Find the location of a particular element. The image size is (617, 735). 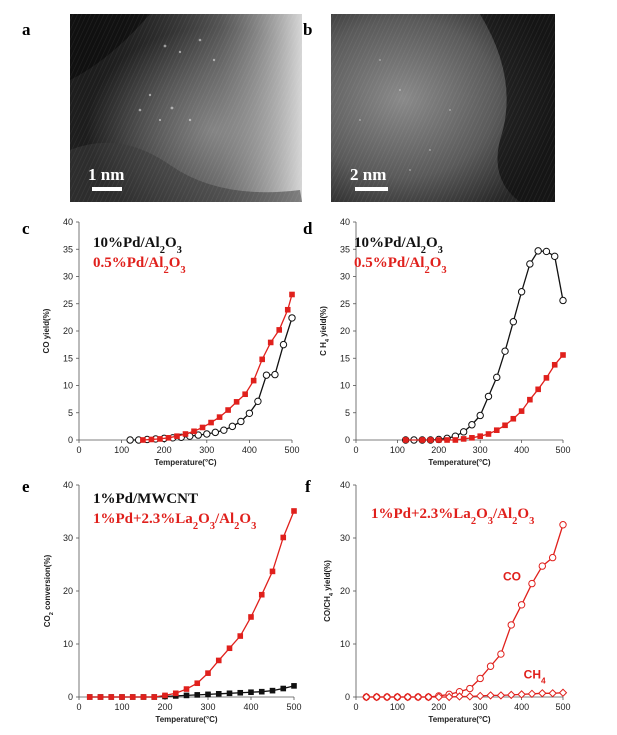

y-axis-label: C H4 yield(%) is located at coordinates (325, 331).